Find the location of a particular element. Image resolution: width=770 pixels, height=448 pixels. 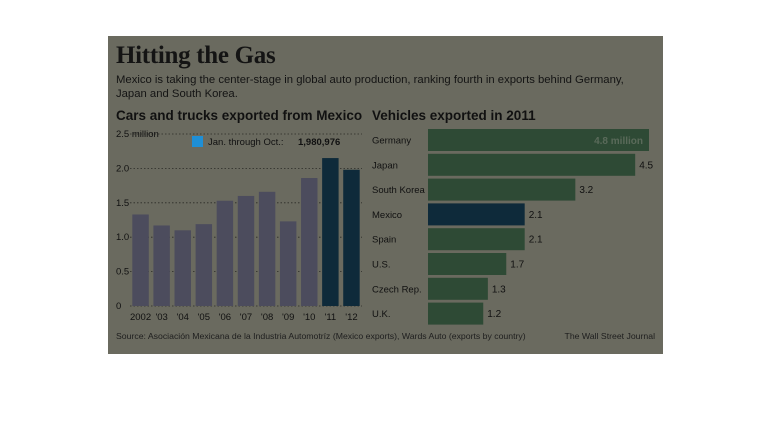

chart-title: Hitting the Gas is located at coordinates (196, 55).